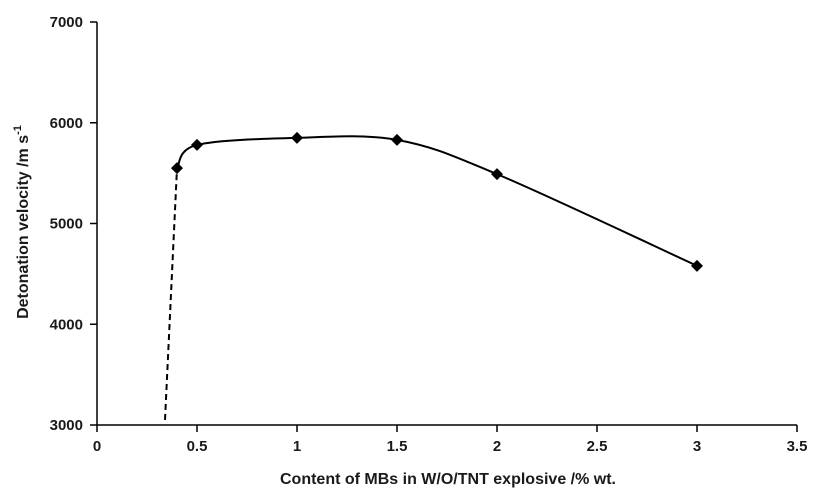 Image resolution: width=815 pixels, height=495 pixels. Describe the element at coordinates (297, 446) in the screenshot. I see `x-tick-label: 1` at that location.